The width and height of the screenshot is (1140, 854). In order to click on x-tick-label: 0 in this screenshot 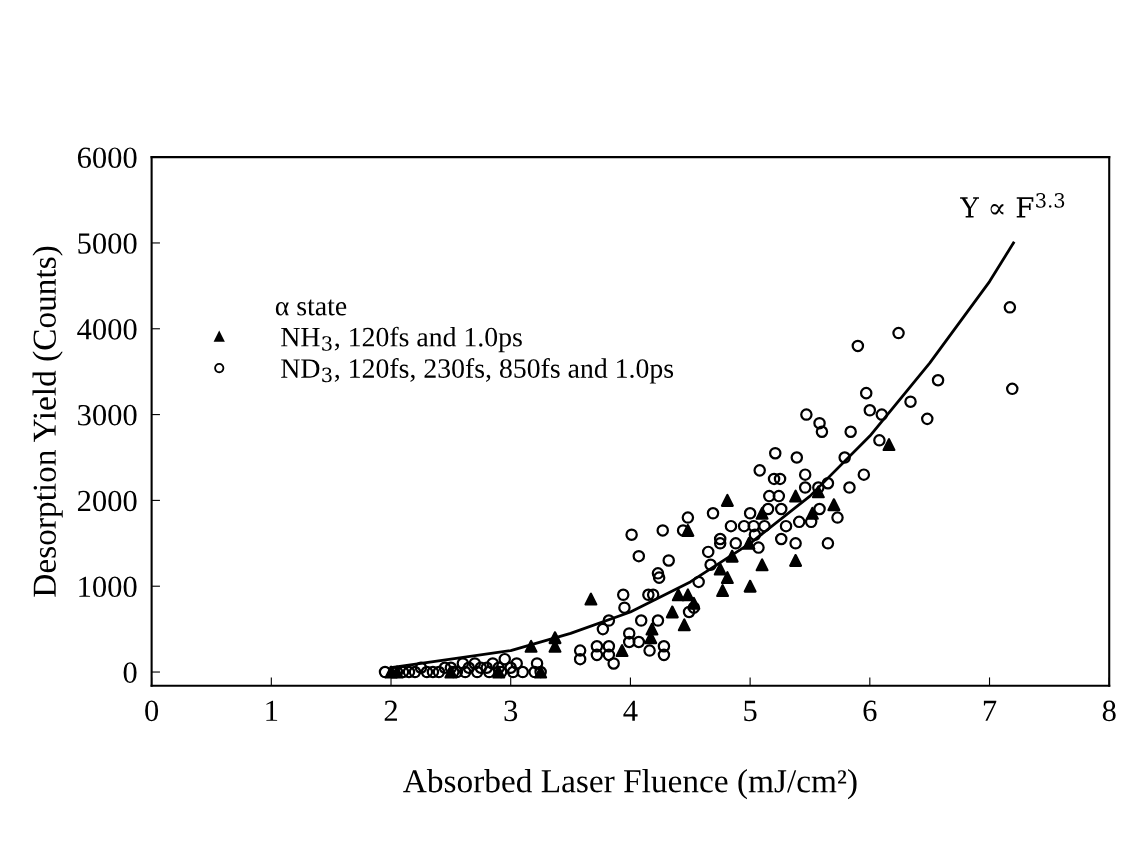, I will do `click(152, 711)`.